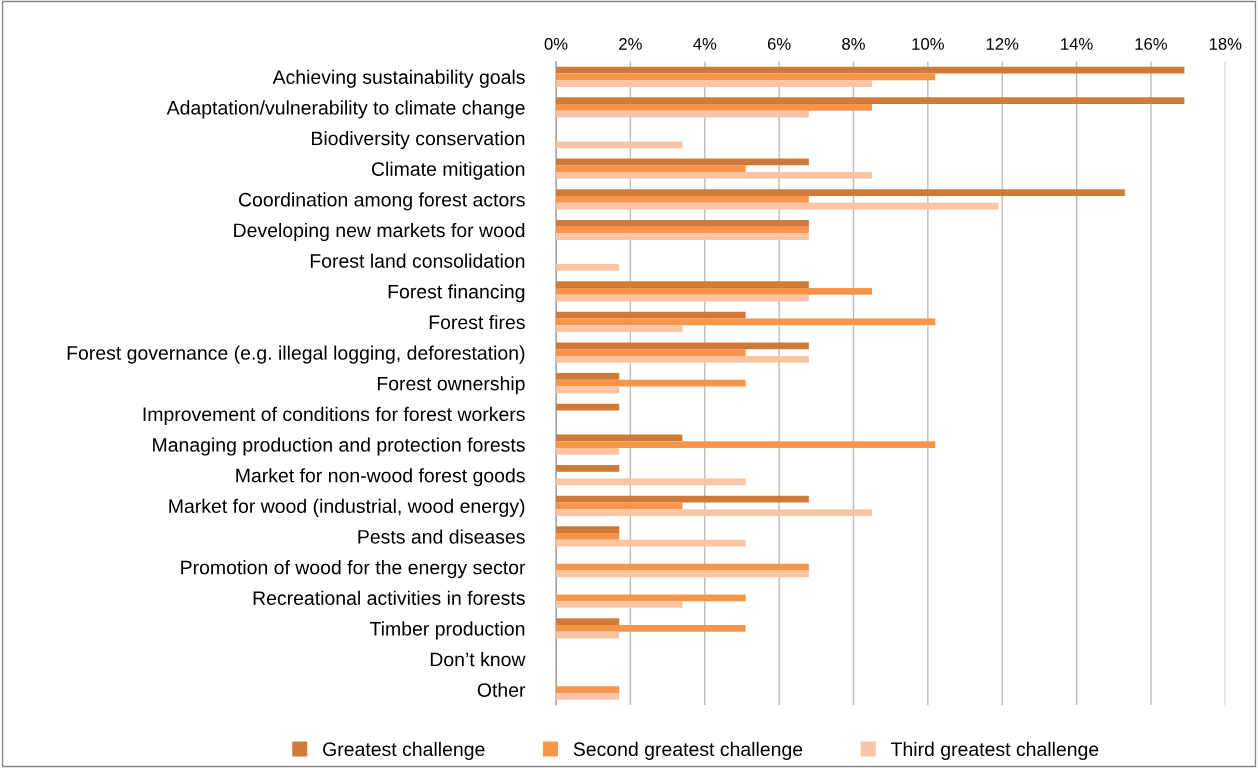 The height and width of the screenshot is (768, 1258). What do you see at coordinates (556, 44) in the screenshot?
I see `x-tick-label: 0%` at bounding box center [556, 44].